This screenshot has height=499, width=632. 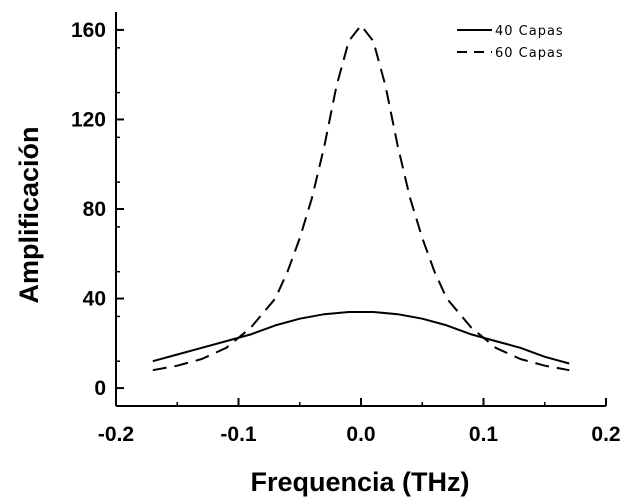 What do you see at coordinates (29, 214) in the screenshot?
I see `y-axis-title: Amplificación` at bounding box center [29, 214].